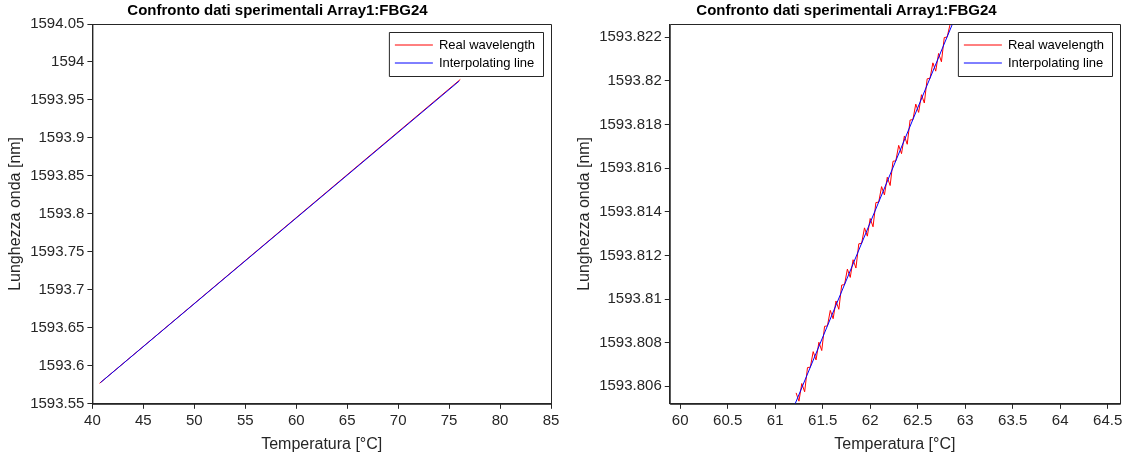  I want to click on y-tick-label: 1594.05, so click(57, 23).